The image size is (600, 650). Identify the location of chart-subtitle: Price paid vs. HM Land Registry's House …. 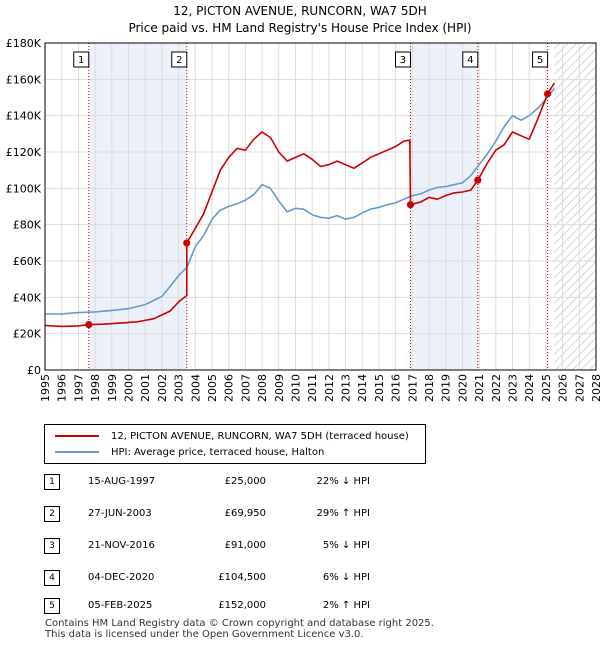
(300, 28).